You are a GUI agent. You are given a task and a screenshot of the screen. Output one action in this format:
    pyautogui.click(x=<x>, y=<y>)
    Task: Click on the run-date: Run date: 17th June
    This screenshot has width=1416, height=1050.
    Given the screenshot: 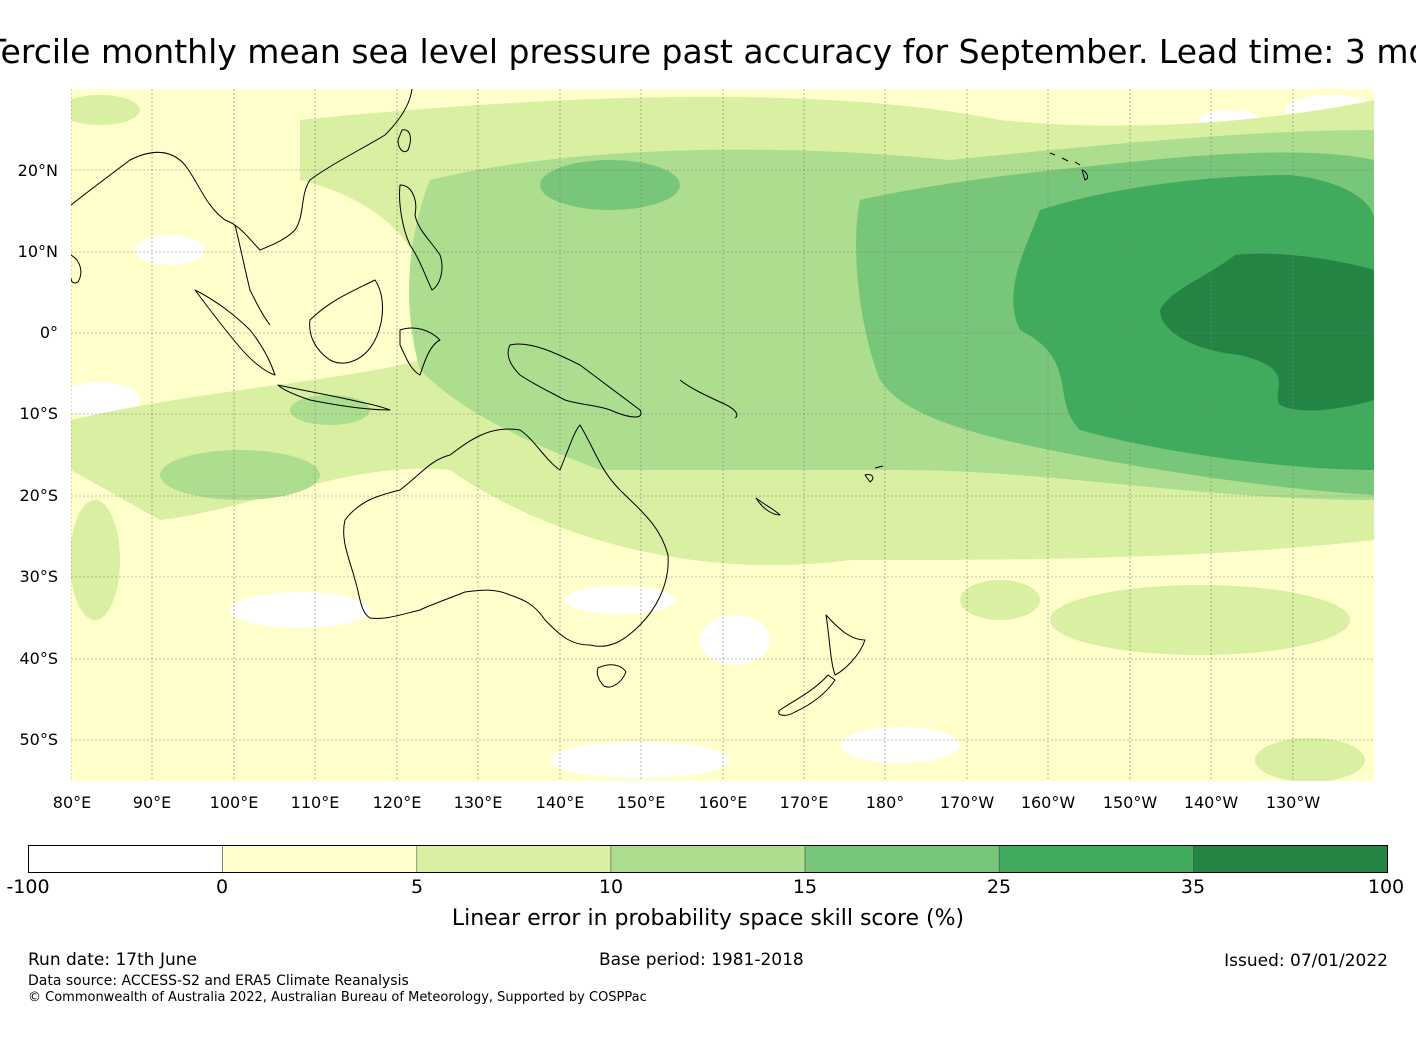 What is the action you would take?
    pyautogui.click(x=112, y=960)
    